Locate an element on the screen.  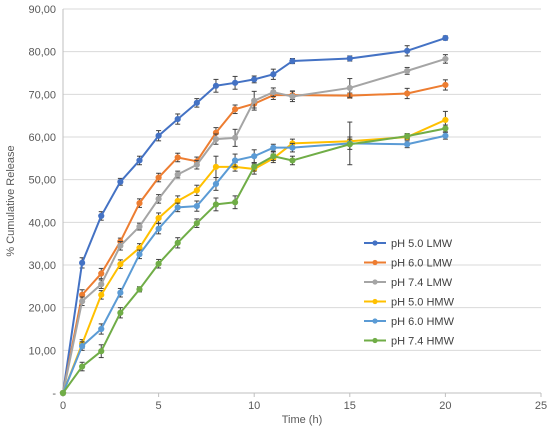
legend-label: pH 6.0 LMW is located at coordinates (422, 264).